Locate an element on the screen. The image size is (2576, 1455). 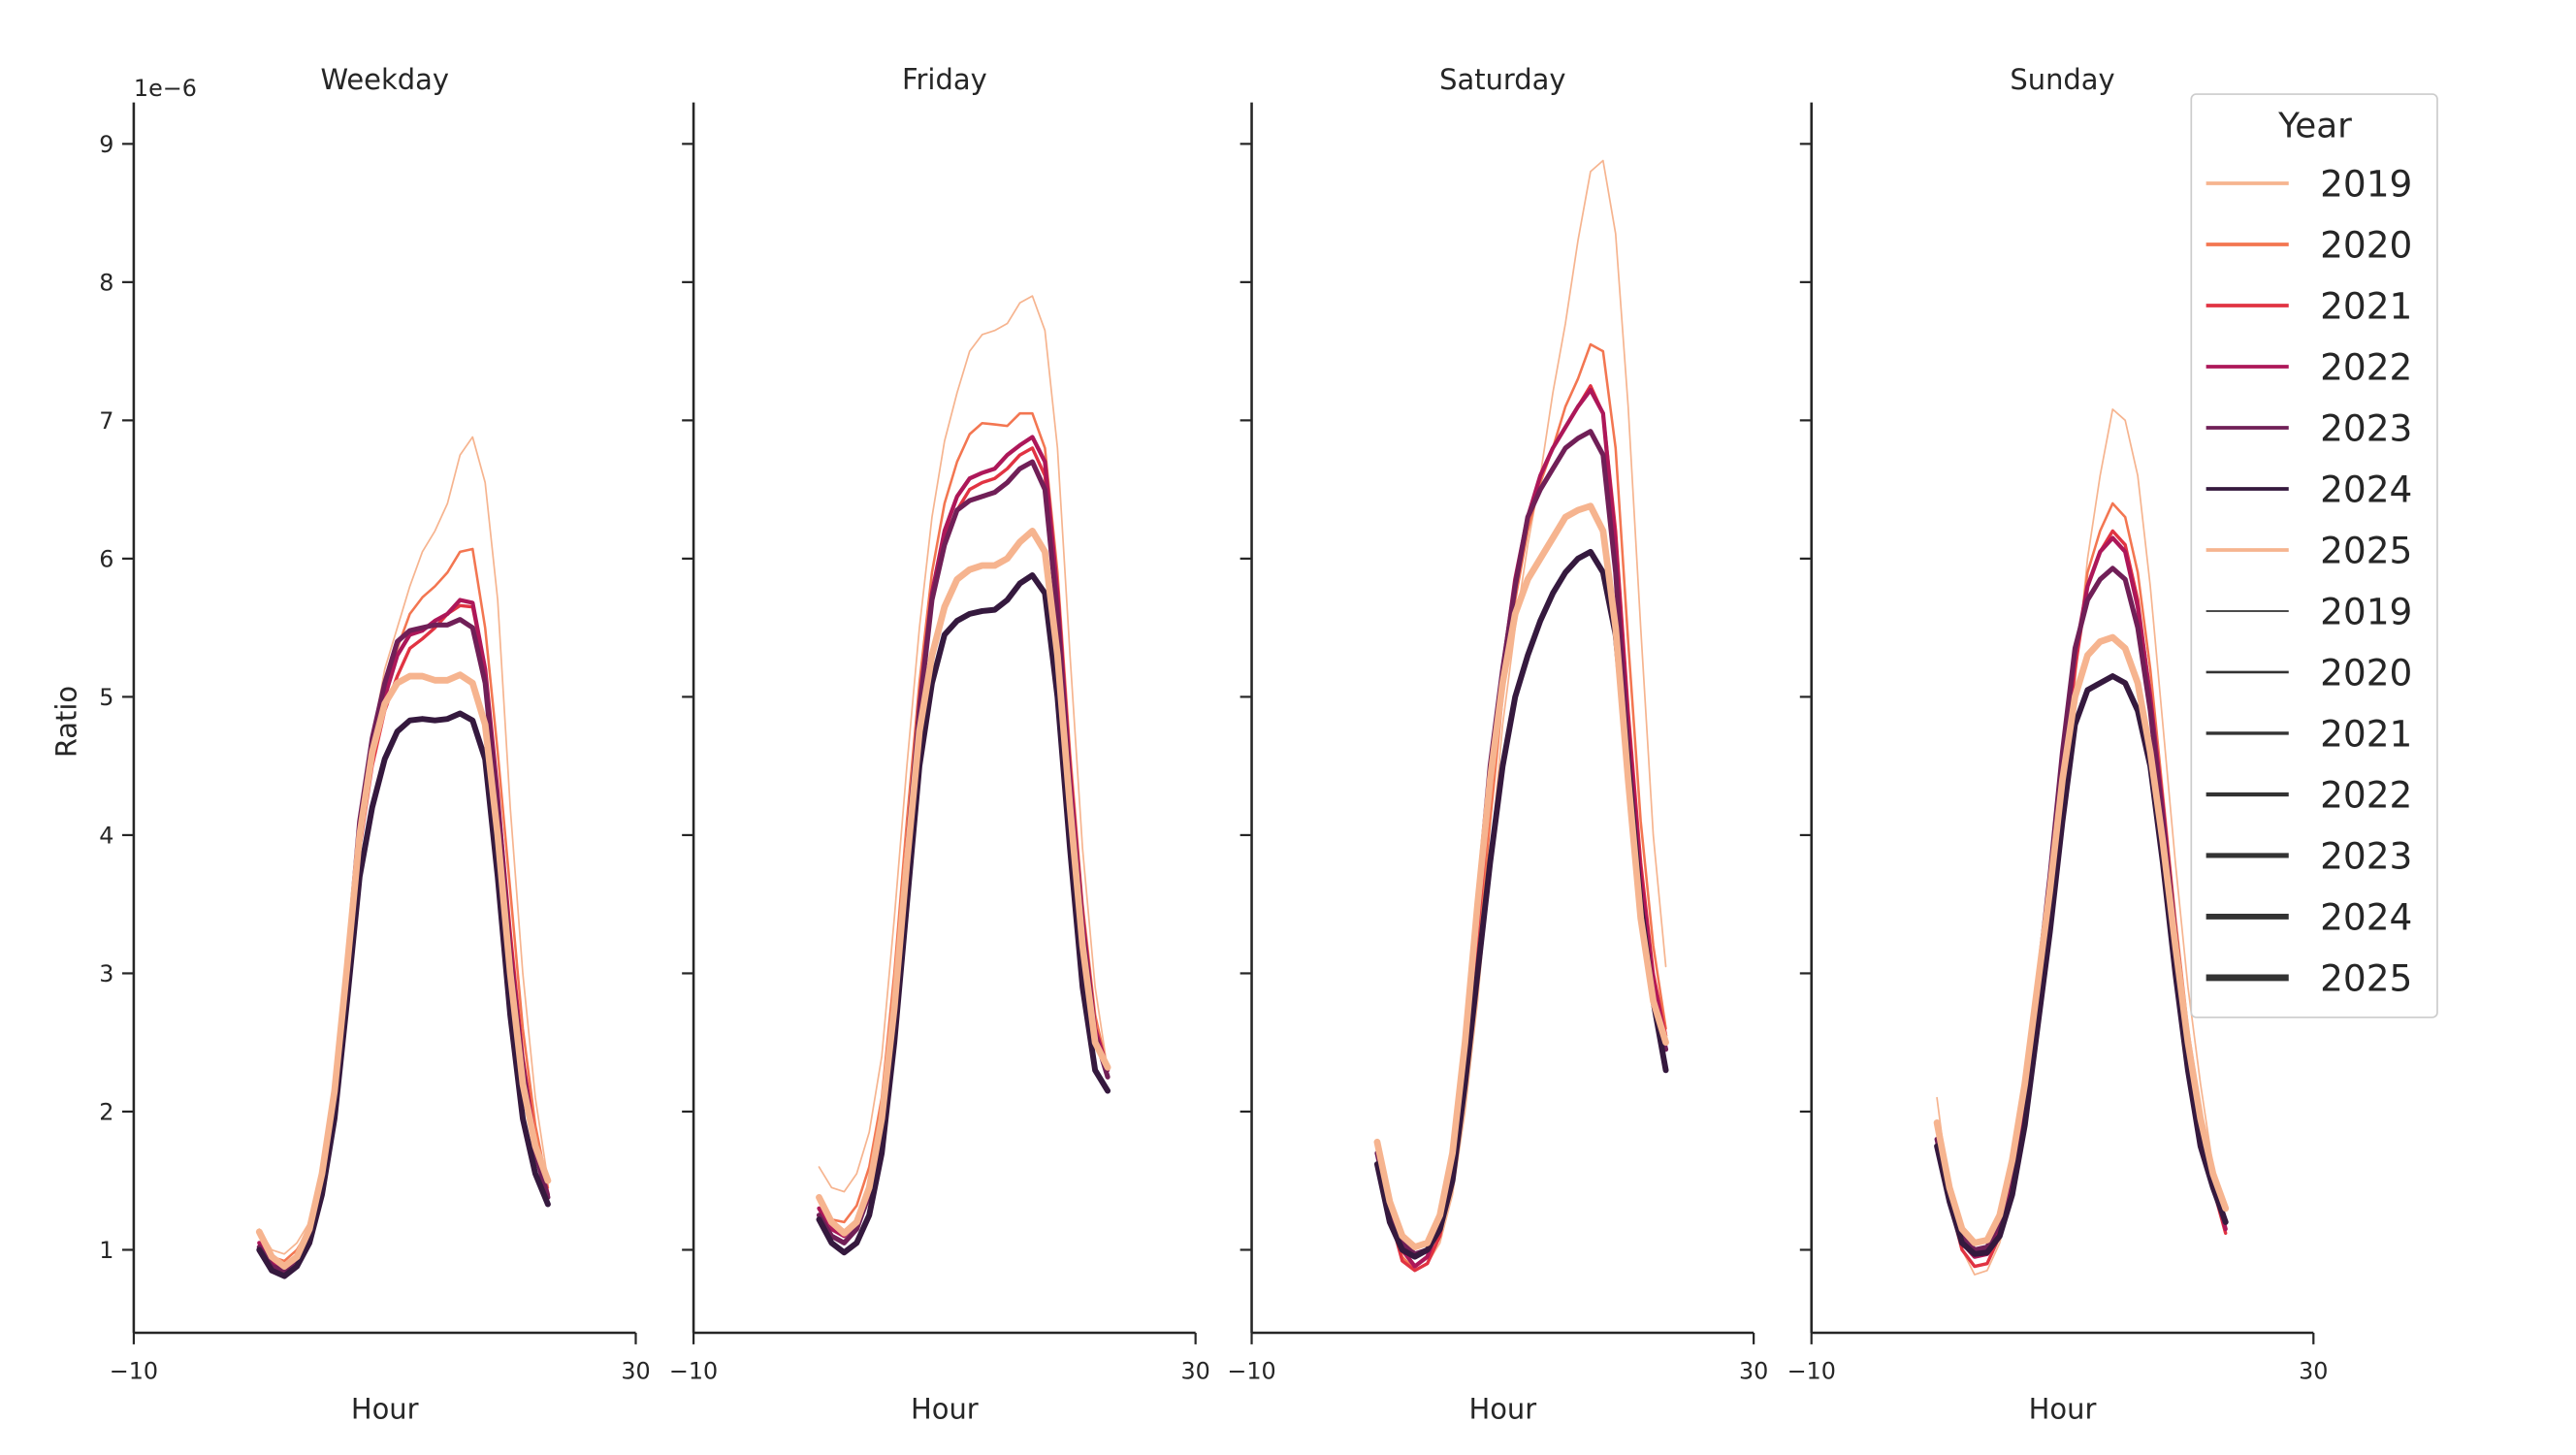
legend-frame is located at coordinates (2314, 555).